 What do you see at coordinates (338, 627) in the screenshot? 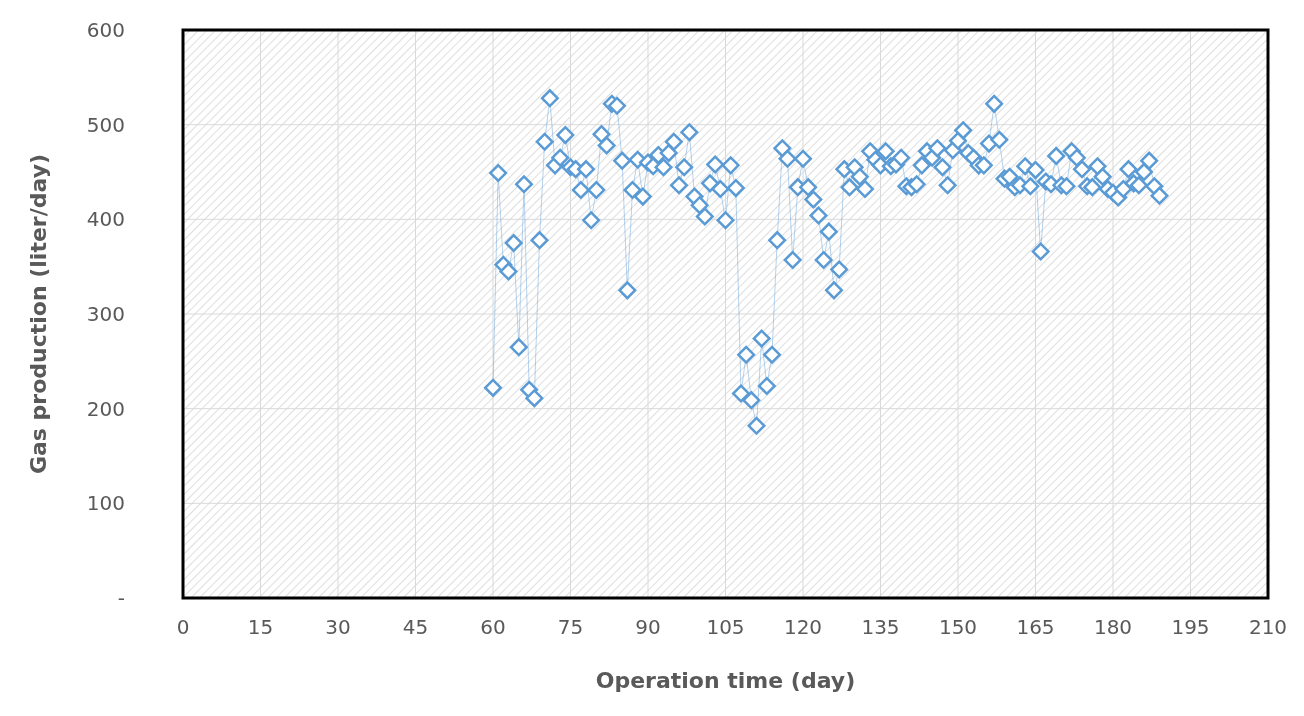
I see `x-tick-label: 30` at bounding box center [338, 627].